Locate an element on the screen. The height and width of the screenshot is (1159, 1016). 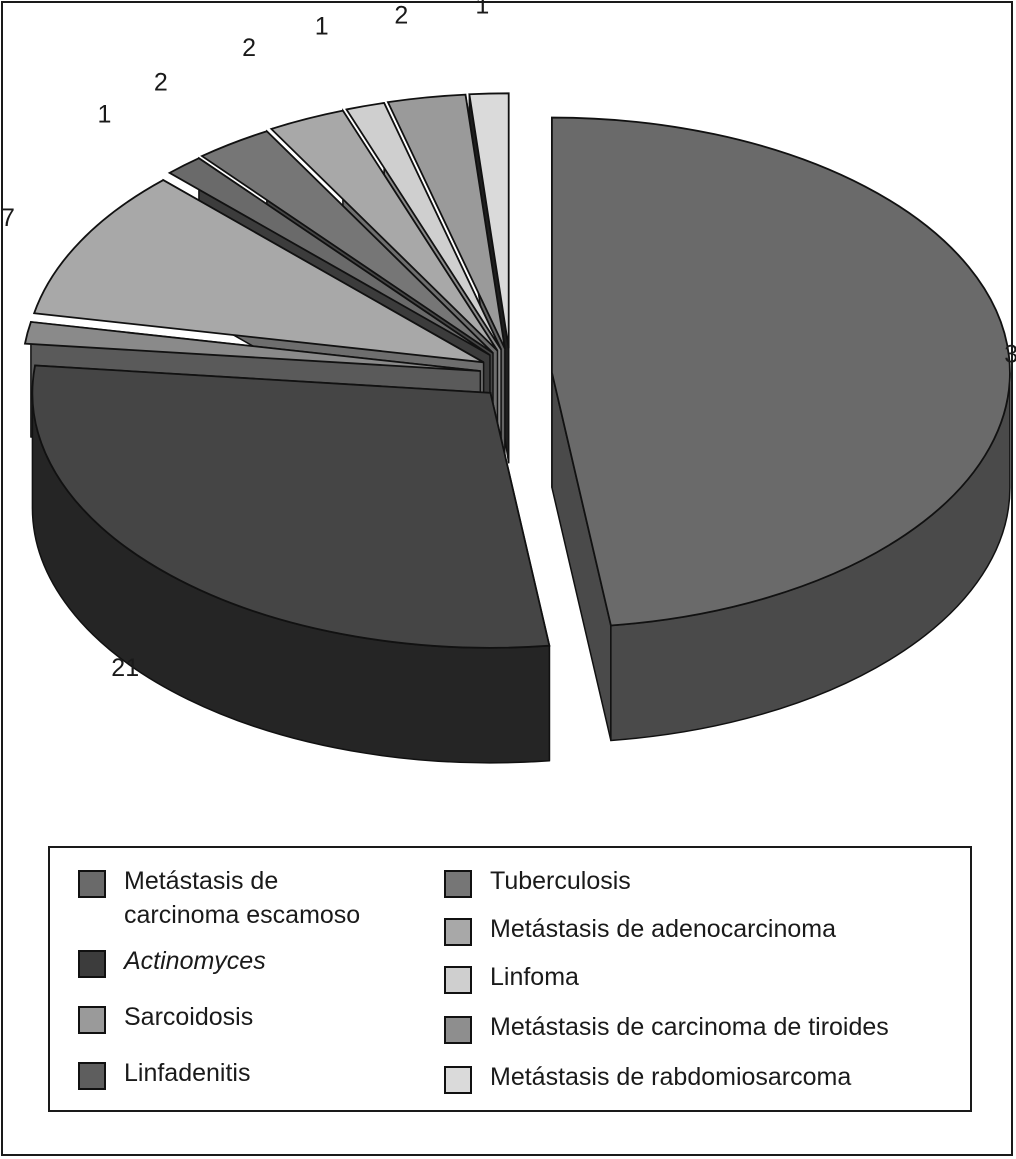
legend-label: Metástasis de carcinoma escamoso is located at coordinates (242, 898).